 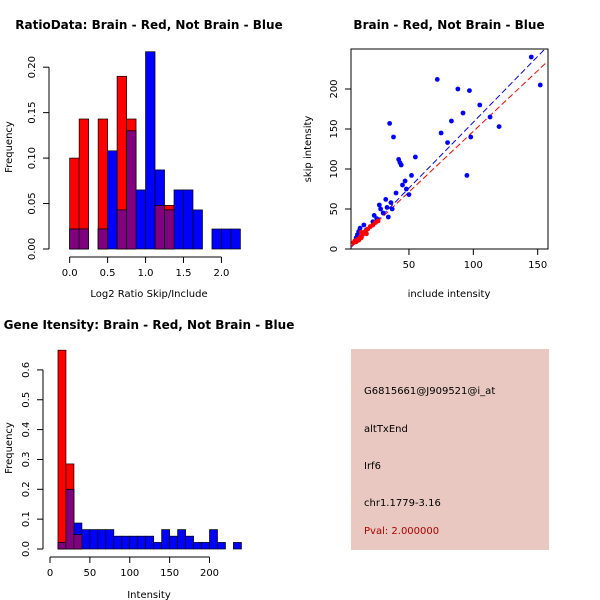 What do you see at coordinates (134, 165) in the screenshot?
I see `ratio-histogram: 0.0 0.5 1.0 1.5 2.0 0.00 0.05 0.10 0.15 0.20` at bounding box center [134, 165].